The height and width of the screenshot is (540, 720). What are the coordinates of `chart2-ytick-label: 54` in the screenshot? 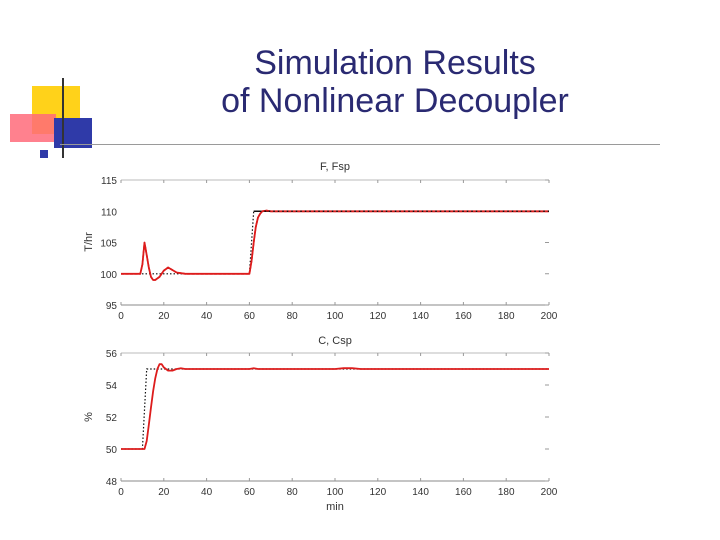 It's located at (112, 386).